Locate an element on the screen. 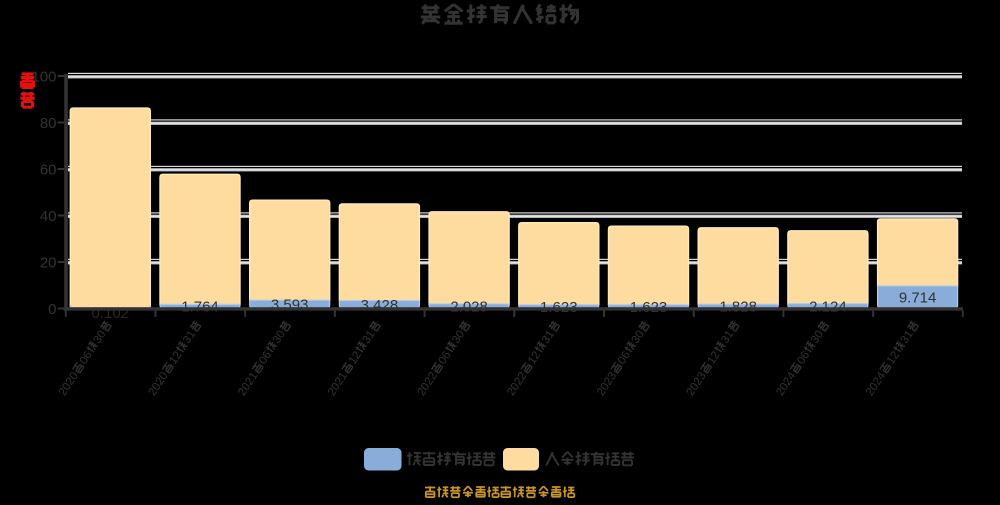 This screenshot has width=1000, height=505. svg-text: 40 is located at coordinates (48, 216).